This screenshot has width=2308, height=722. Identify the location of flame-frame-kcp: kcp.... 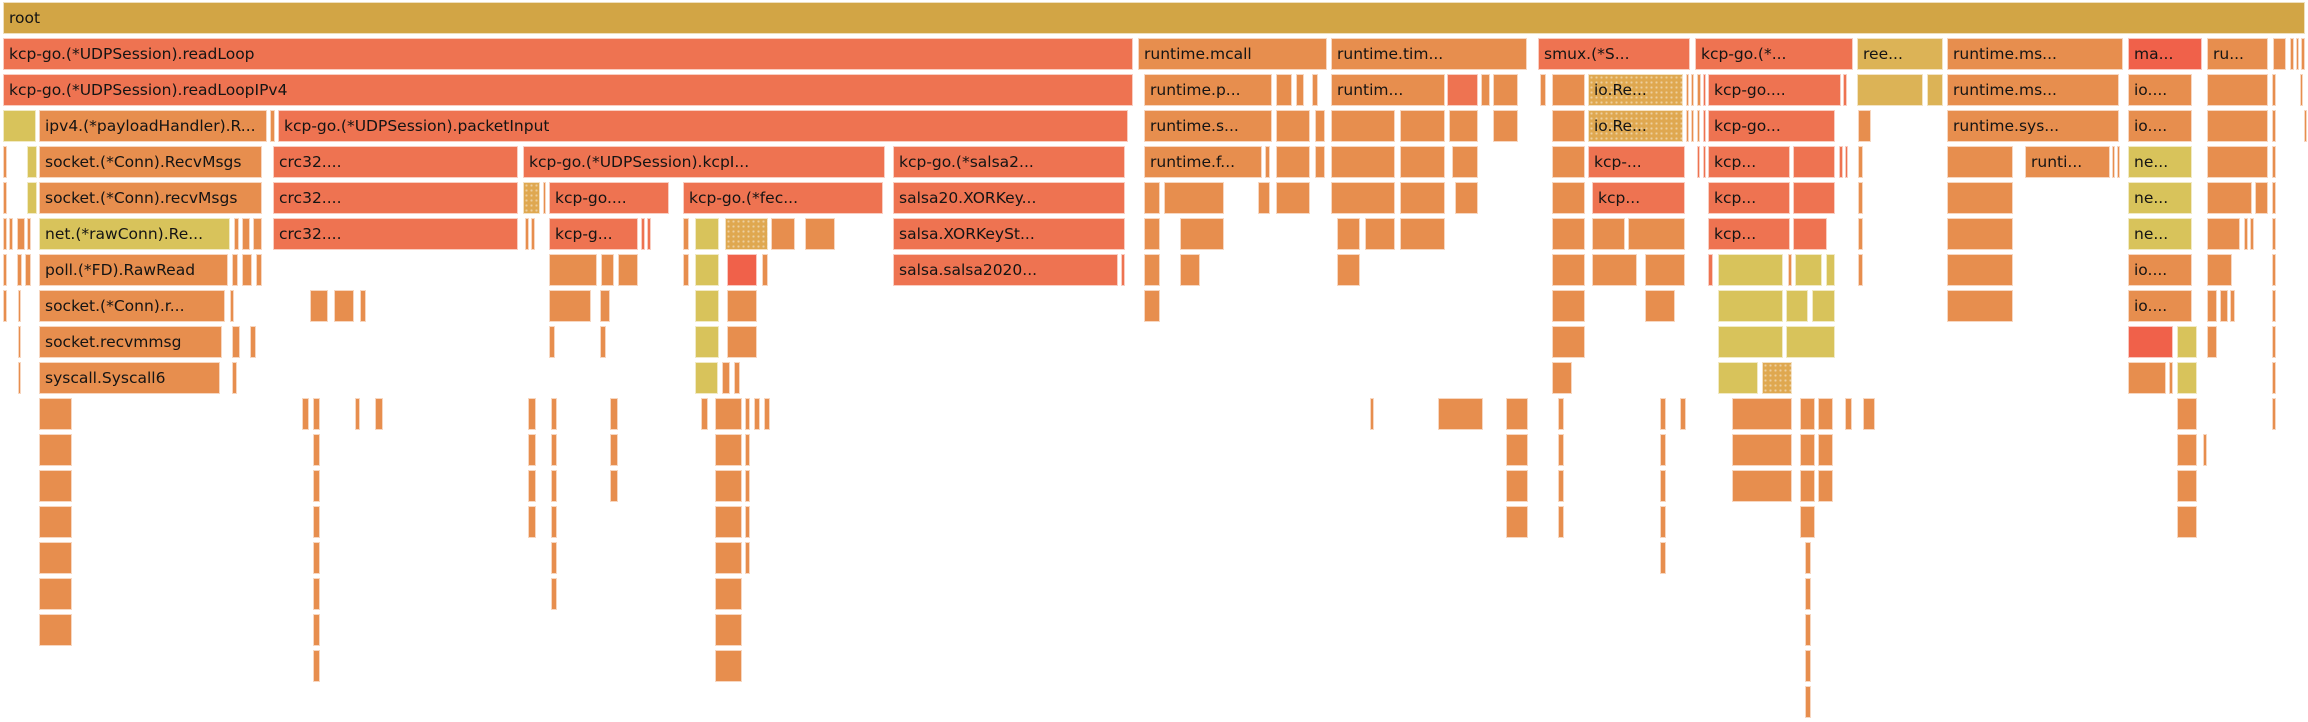
(1638, 198).